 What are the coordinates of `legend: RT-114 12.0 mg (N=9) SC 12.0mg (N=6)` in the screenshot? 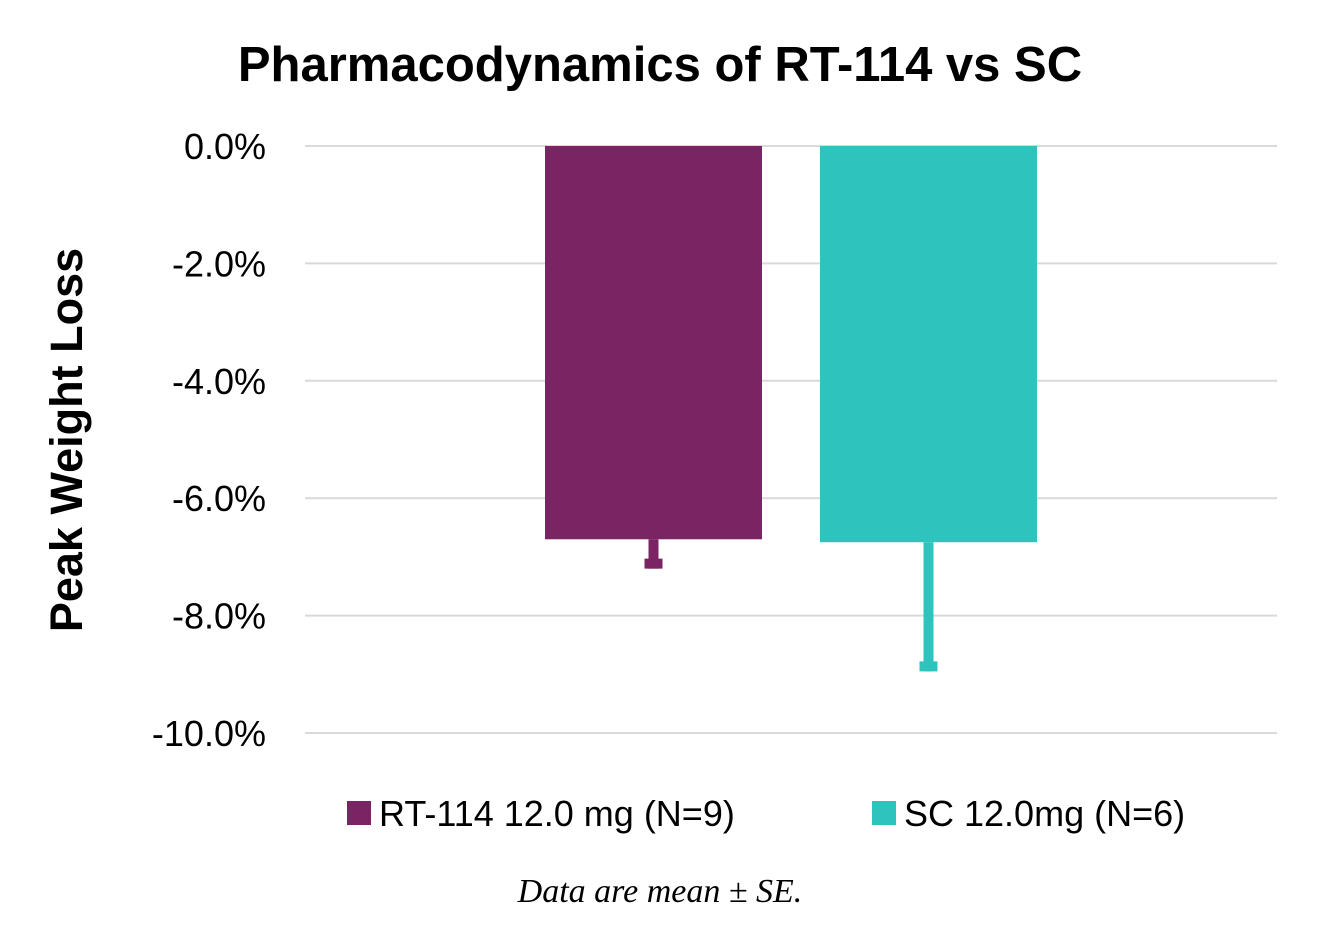 It's located at (766, 813).